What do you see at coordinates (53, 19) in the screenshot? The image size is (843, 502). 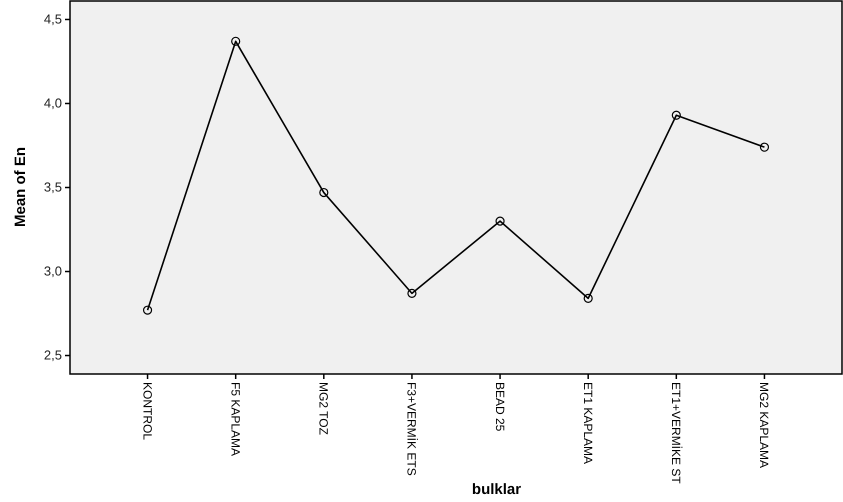 I see `y-tick-label: 4,5` at bounding box center [53, 19].